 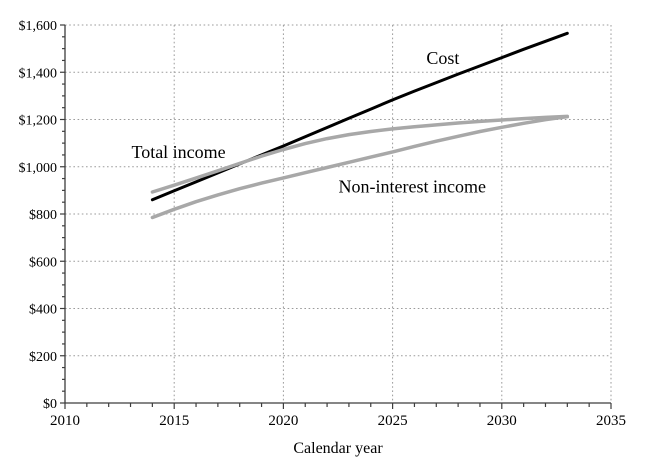 I want to click on x-axis-tick-label: 2015, so click(x=174, y=421).